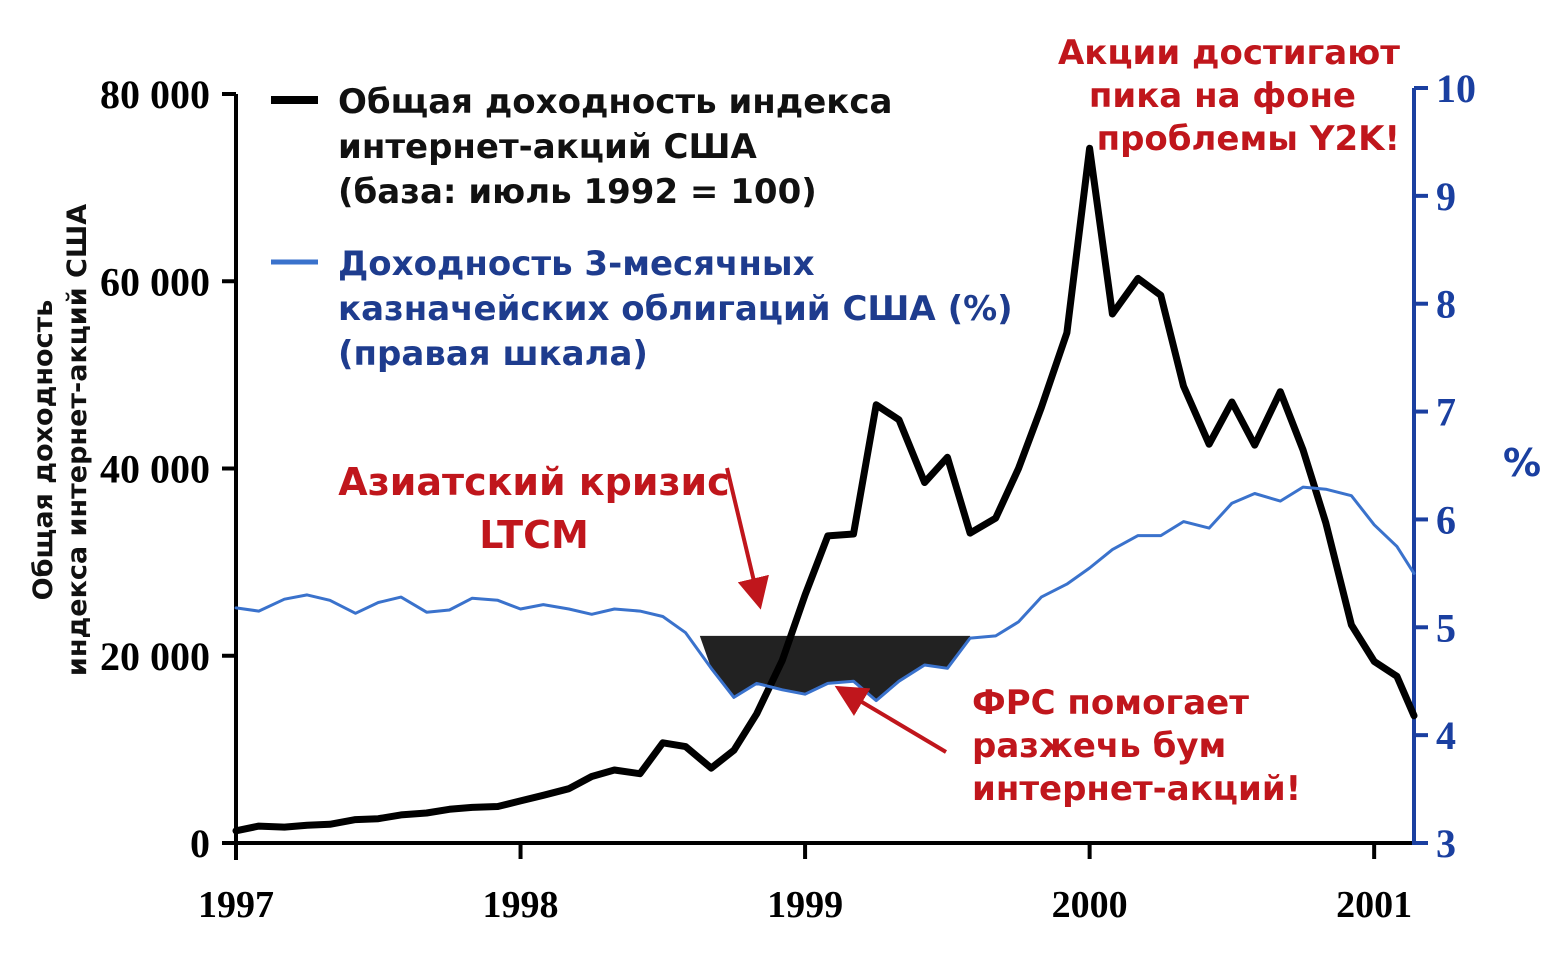  Describe the element at coordinates (533, 482) in the screenshot. I see `annotation-asia-line1: Азиатский кризис` at that location.